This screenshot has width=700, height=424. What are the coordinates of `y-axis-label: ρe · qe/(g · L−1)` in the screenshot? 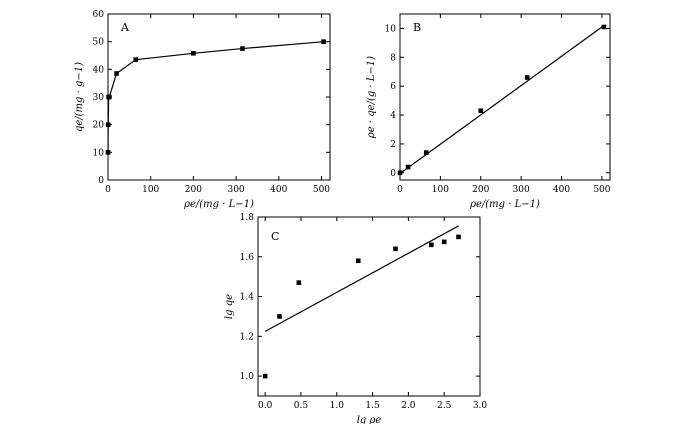 It's located at (371, 97).